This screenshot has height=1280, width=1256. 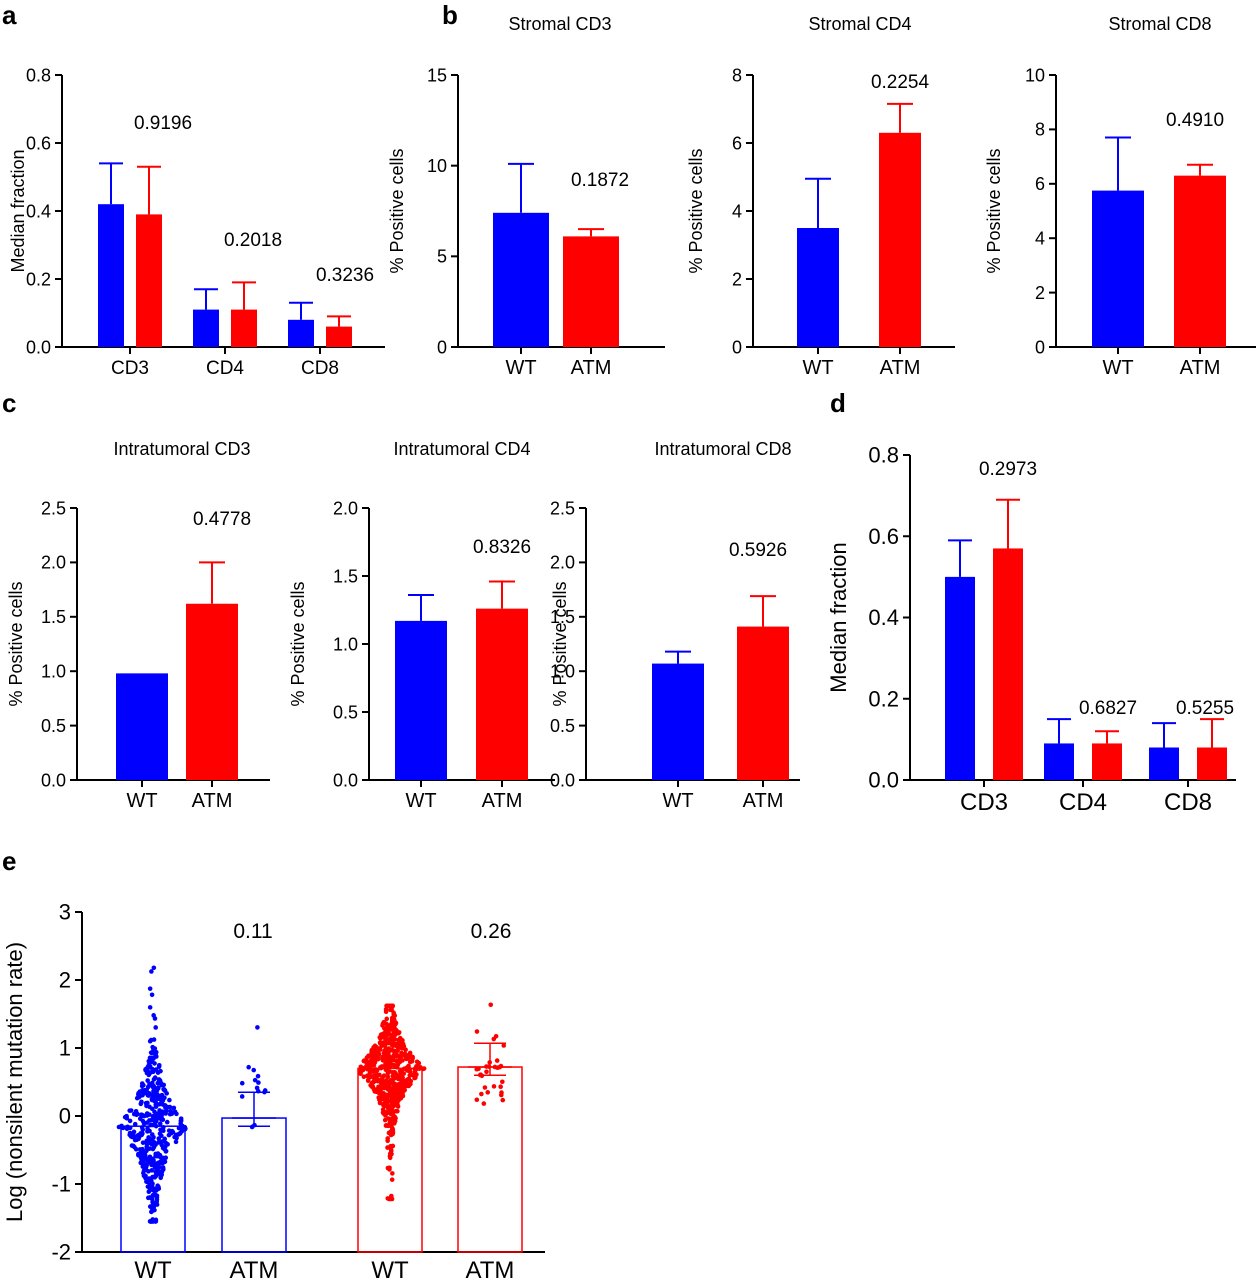 What do you see at coordinates (9, 403) in the screenshot?
I see `panel-label-c: c` at bounding box center [9, 403].